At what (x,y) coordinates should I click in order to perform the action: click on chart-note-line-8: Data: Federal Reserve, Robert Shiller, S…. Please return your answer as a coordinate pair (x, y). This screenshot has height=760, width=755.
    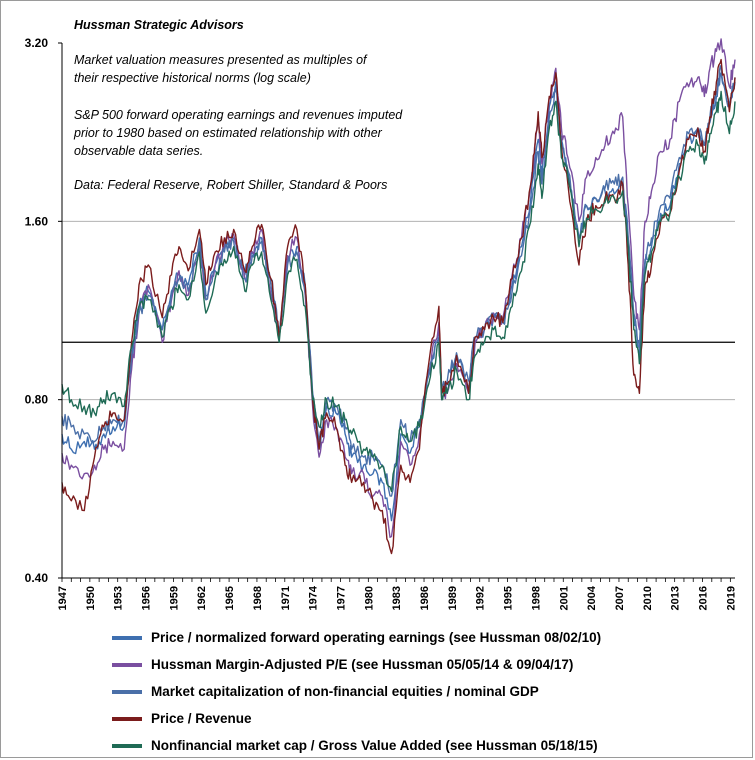
    Looking at the image, I should click on (230, 185).